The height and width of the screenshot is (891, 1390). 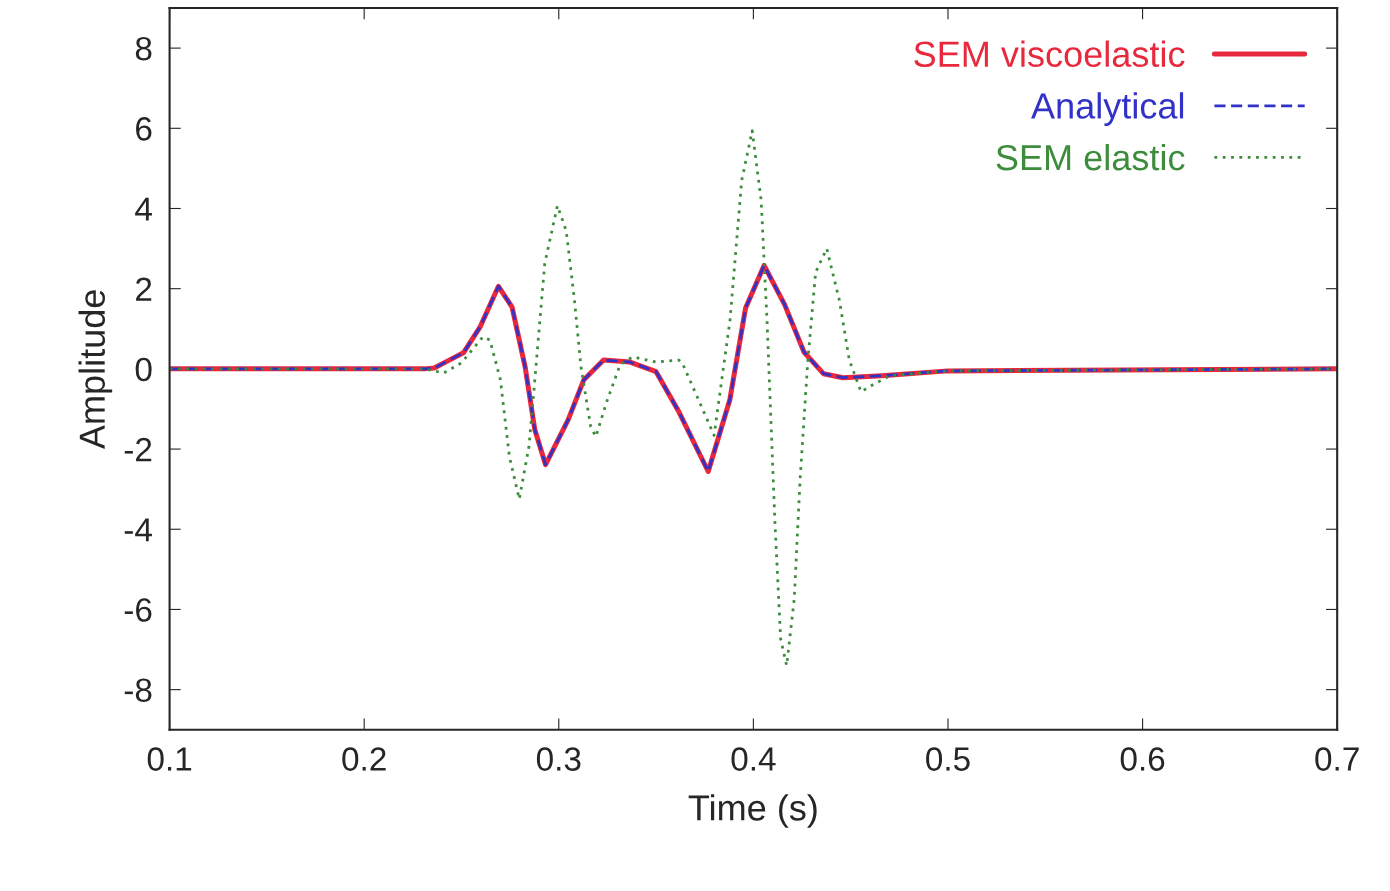 What do you see at coordinates (143, 48) in the screenshot?
I see `y-tick-label: 8` at bounding box center [143, 48].